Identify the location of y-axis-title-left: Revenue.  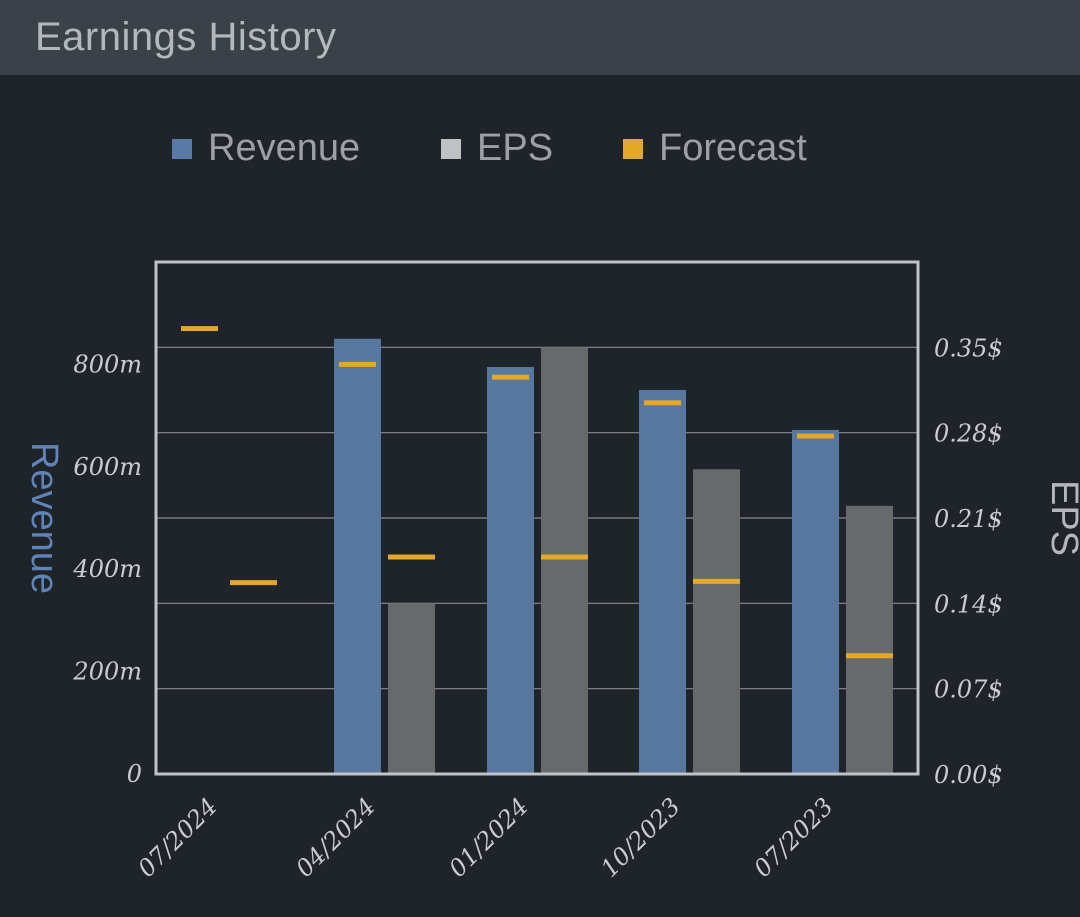
(44, 518).